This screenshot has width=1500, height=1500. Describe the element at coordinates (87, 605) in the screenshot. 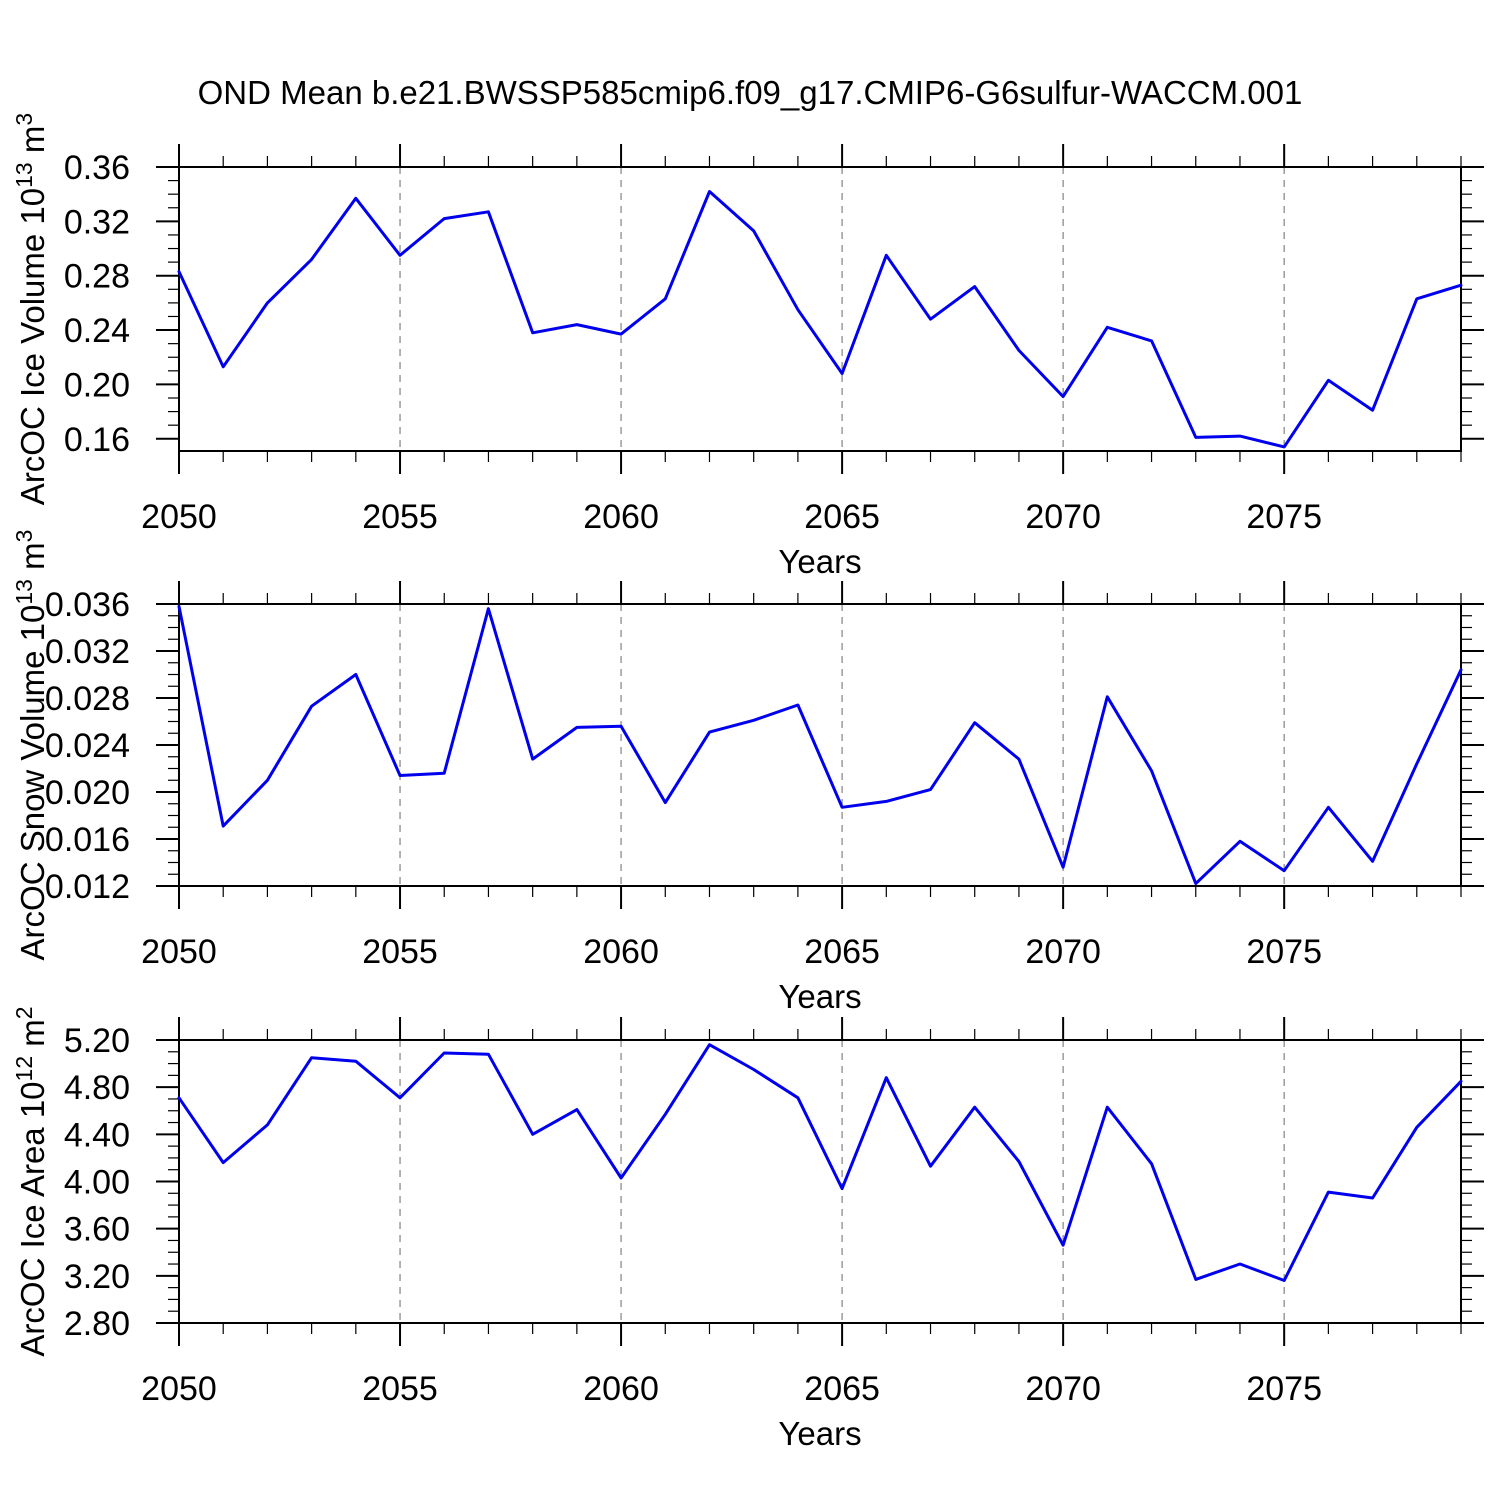

I see `y-tick-label: 0.036` at that location.